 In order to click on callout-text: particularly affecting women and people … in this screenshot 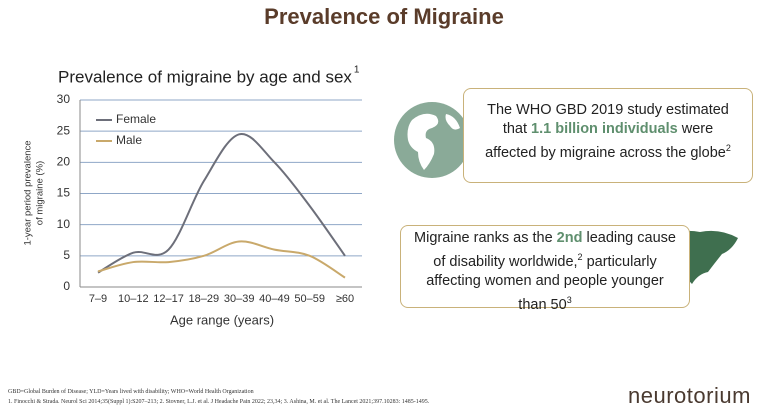, I will do `click(545, 283)`.